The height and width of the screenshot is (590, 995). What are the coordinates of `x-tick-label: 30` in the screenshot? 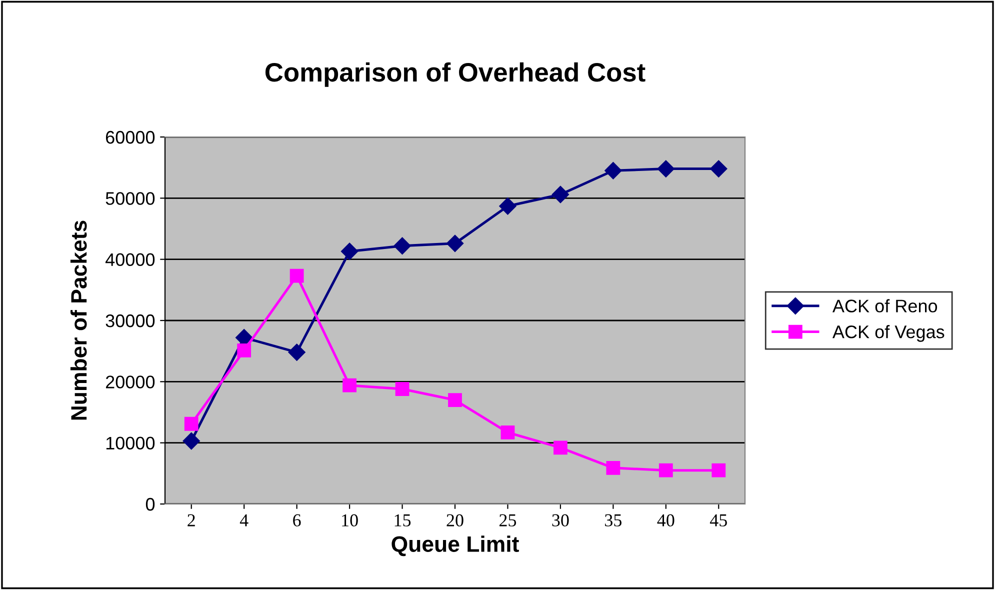 It's located at (560, 520).